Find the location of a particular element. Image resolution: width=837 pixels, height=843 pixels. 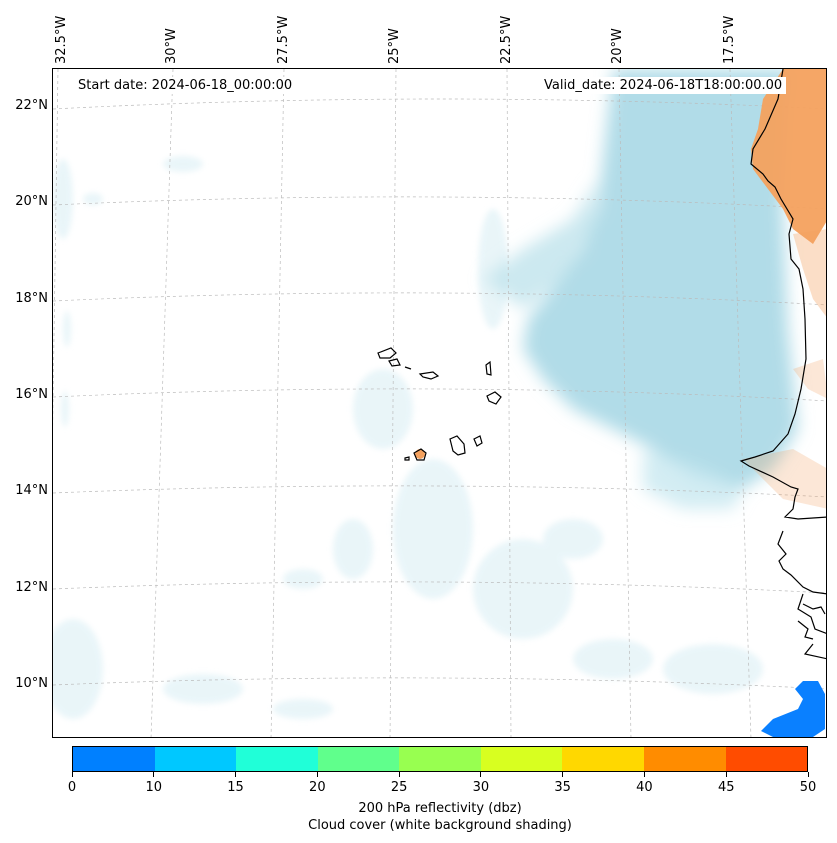

lon-label-32-5w: 32.5°W is located at coordinates (61, 39).